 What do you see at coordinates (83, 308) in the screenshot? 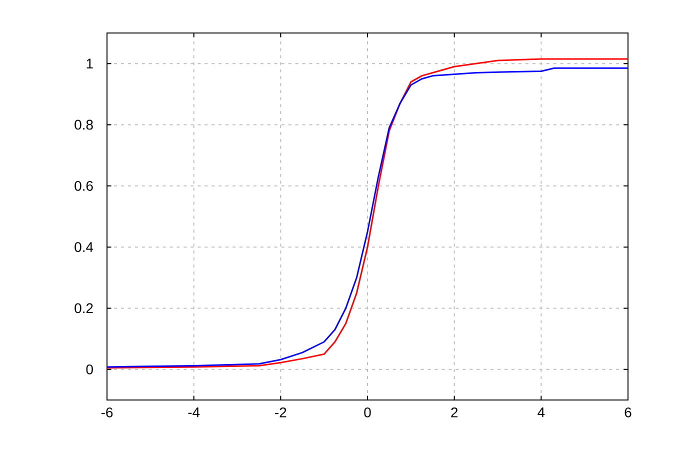
I see `y-tick-label: 0.2` at bounding box center [83, 308].